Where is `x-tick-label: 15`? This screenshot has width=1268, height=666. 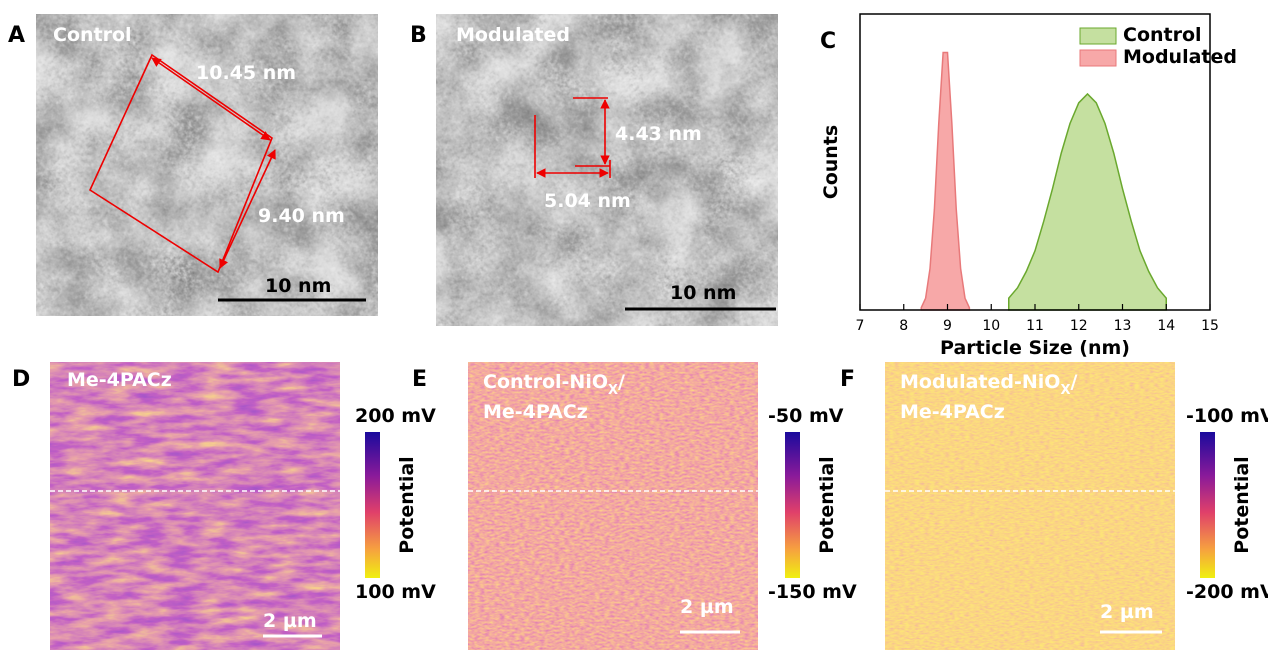 x-tick-label: 15 is located at coordinates (1210, 326).